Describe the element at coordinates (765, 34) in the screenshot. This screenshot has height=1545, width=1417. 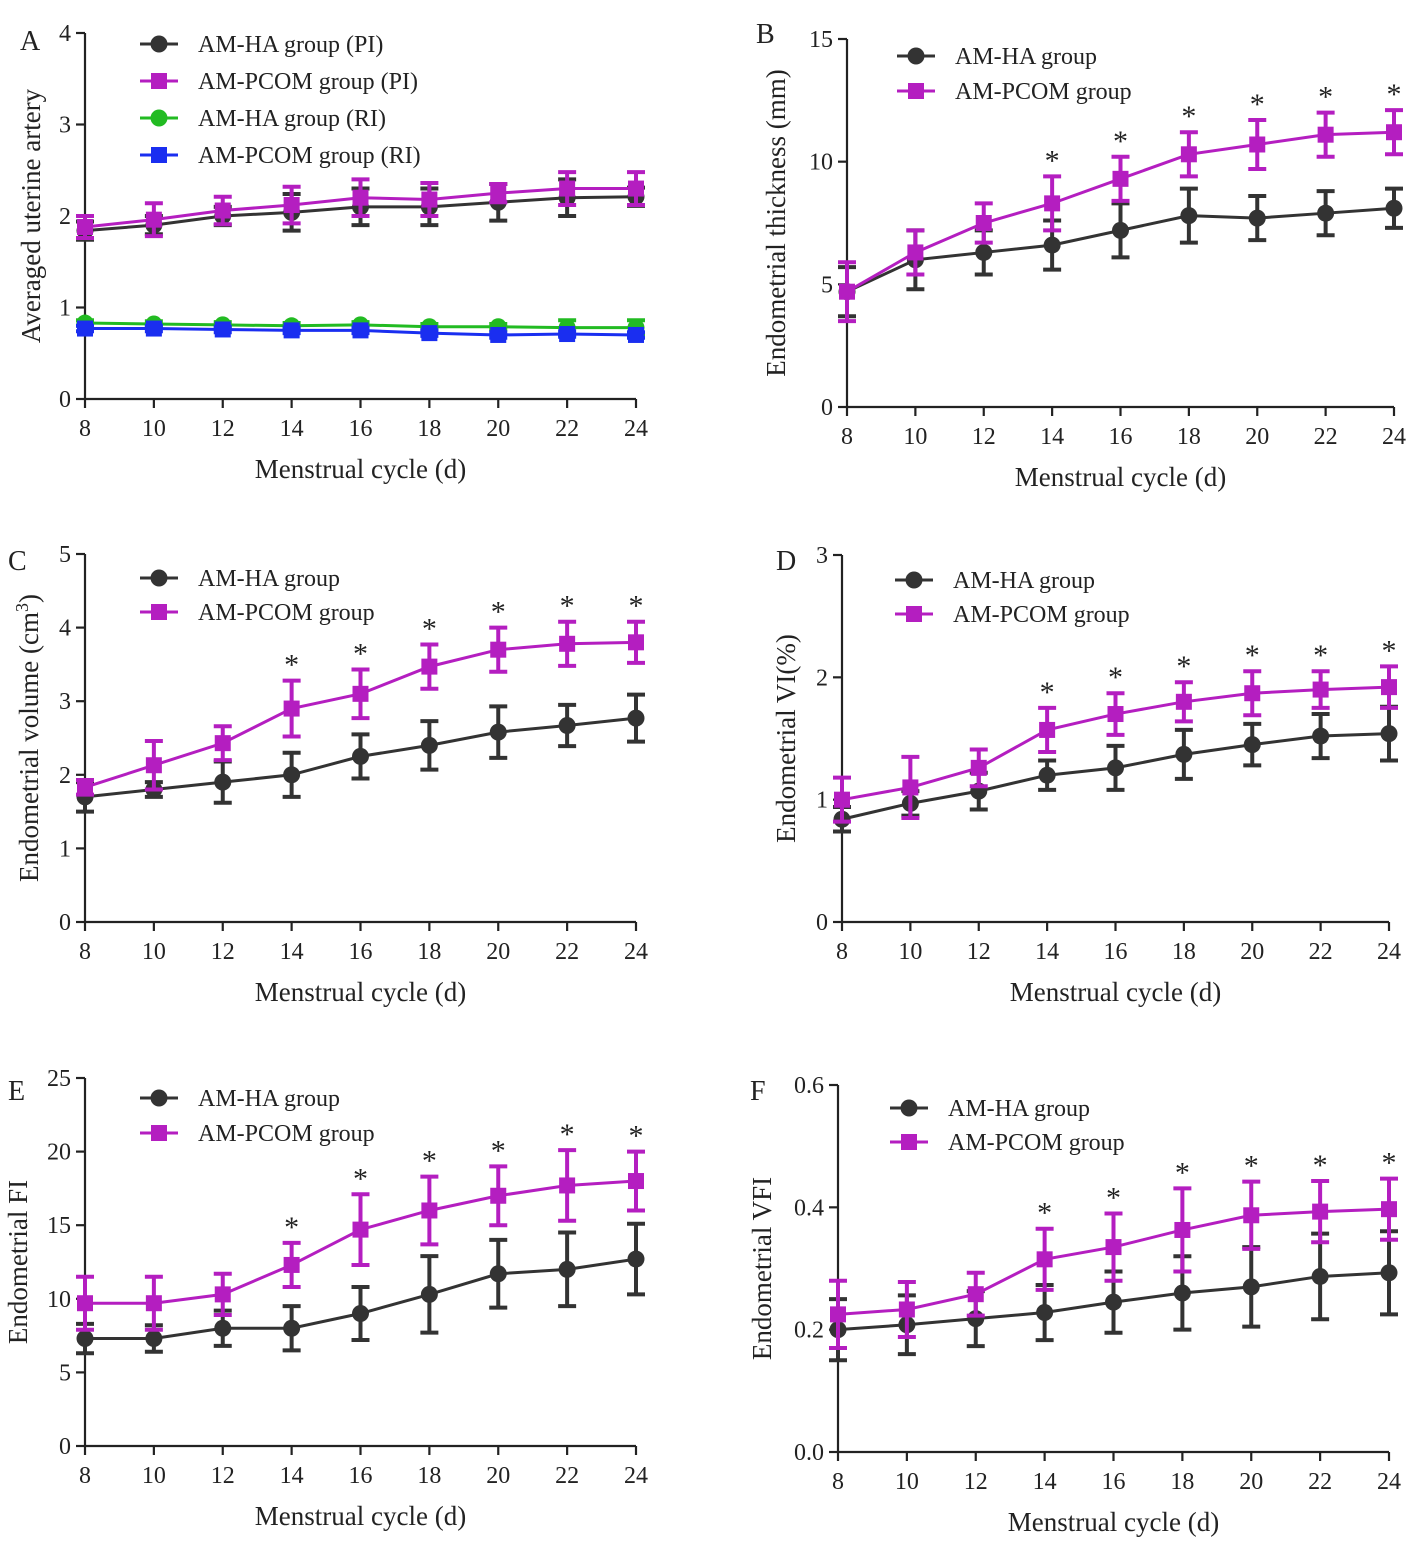
I see `panel-letter: B` at that location.